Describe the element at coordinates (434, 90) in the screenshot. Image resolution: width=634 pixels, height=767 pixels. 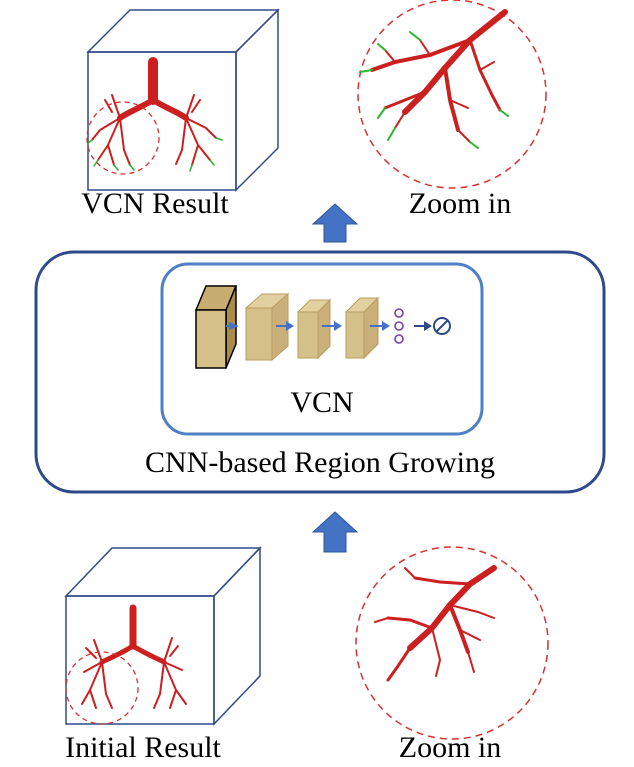
I see `top-zoom-grown-branches` at that location.